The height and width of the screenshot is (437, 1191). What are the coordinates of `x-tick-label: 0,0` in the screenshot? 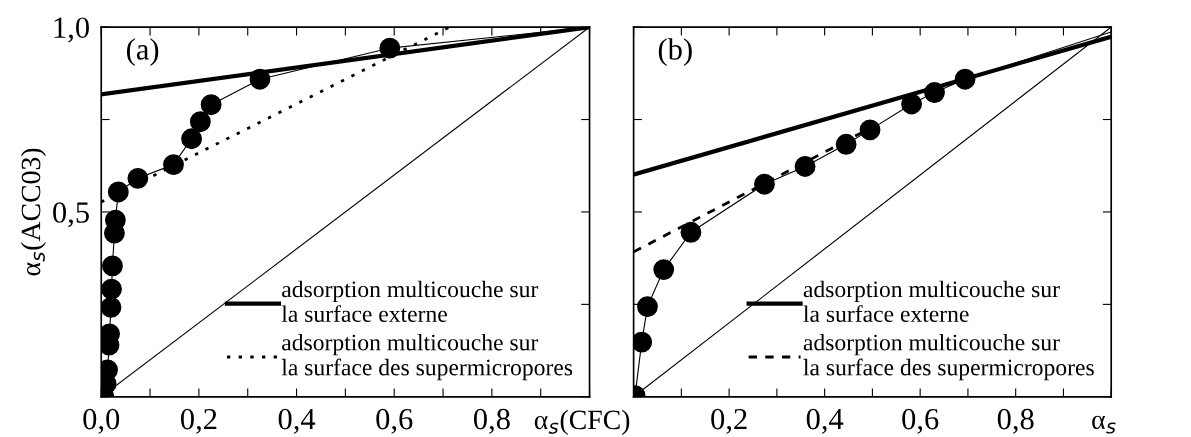 It's located at (101, 421).